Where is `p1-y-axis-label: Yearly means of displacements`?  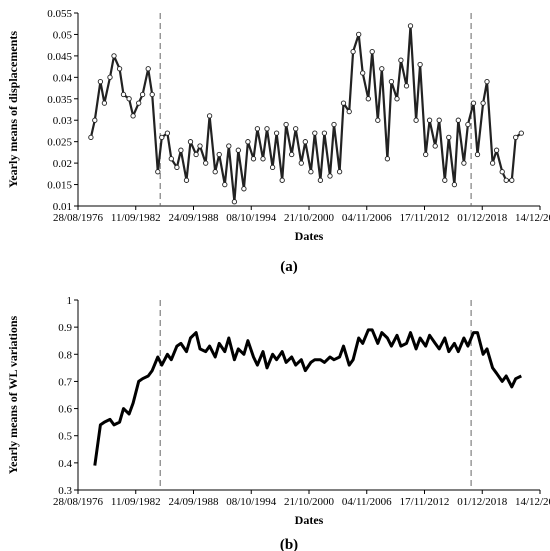
p1-y-axis-label: Yearly means of displacements is located at coordinates (13, 109).